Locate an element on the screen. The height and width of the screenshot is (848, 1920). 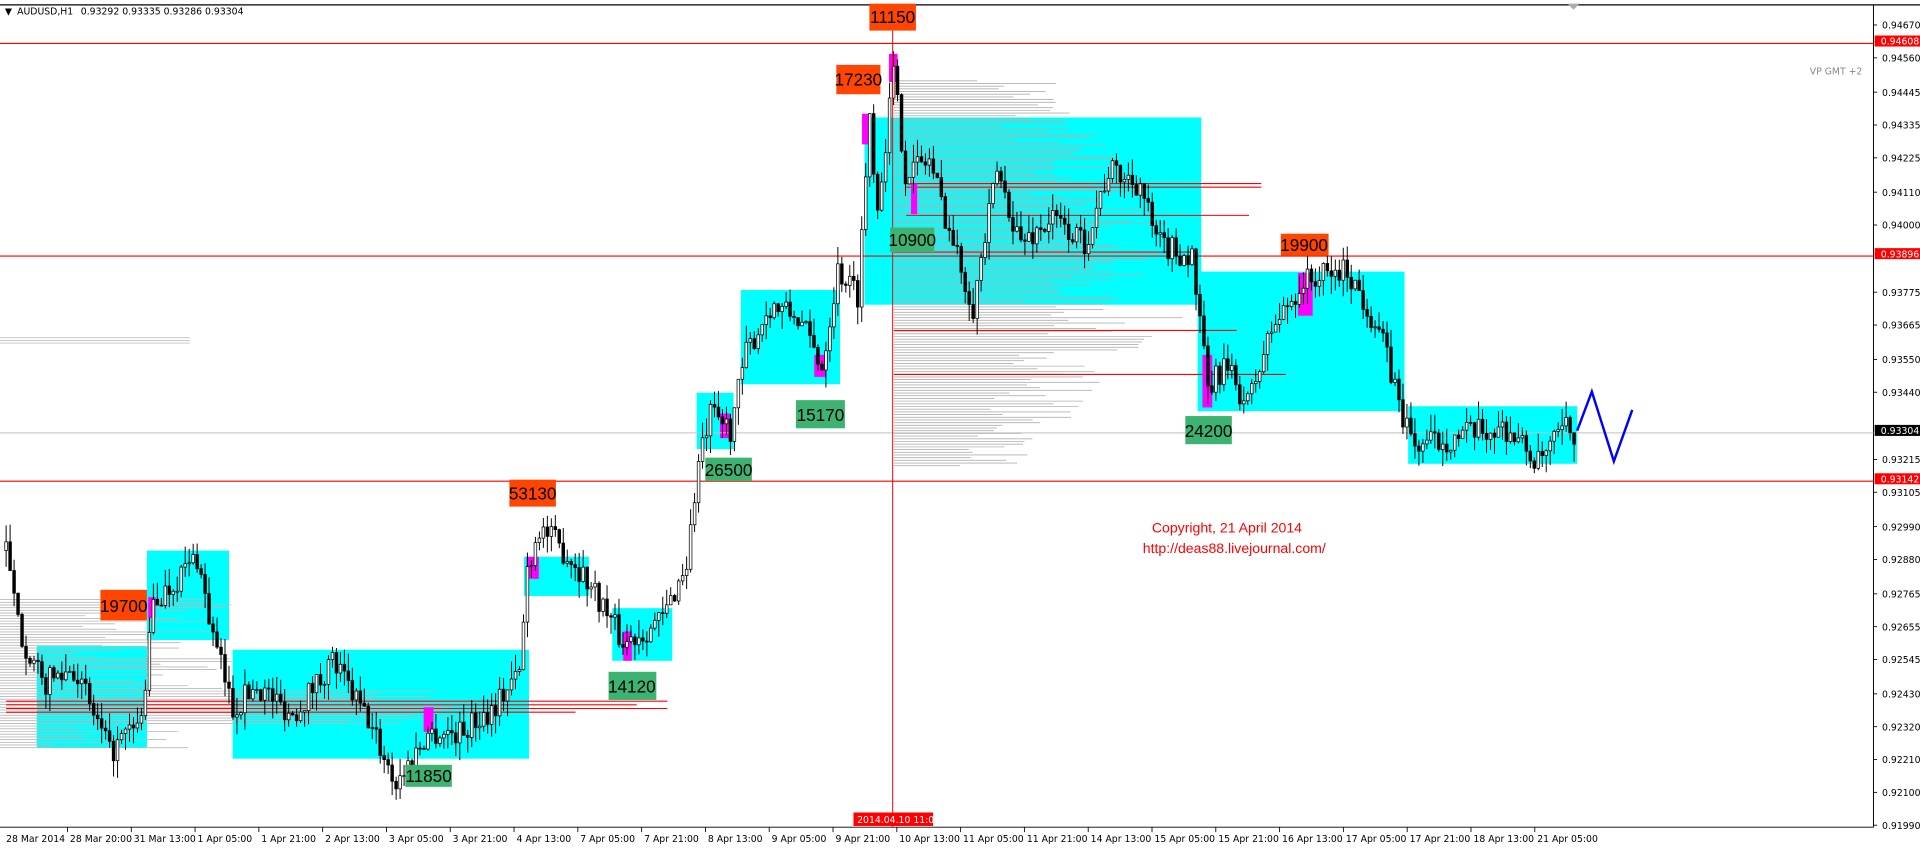
time-tick-label: 16 Apr 13:00 is located at coordinates (1312, 839).